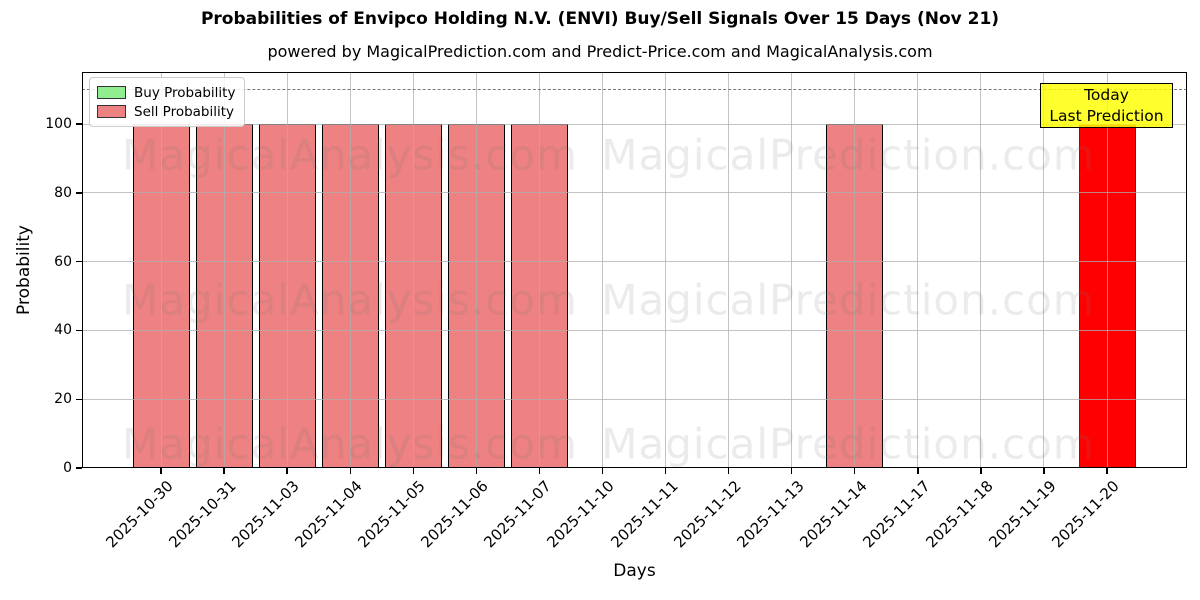 Image resolution: width=1200 pixels, height=600 pixels. What do you see at coordinates (185, 92) in the screenshot?
I see `buy-probability-label: Buy Probability` at bounding box center [185, 92].